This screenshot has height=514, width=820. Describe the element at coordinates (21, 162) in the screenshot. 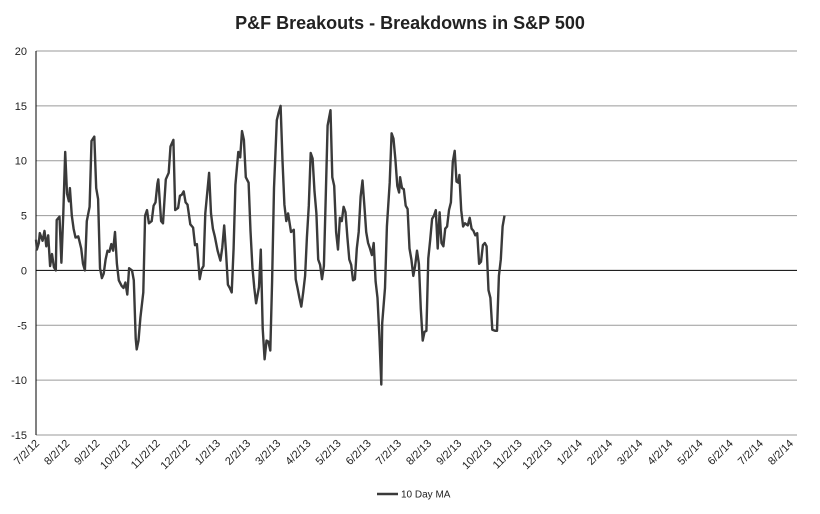

I see `y-tick-label: 10` at that location.